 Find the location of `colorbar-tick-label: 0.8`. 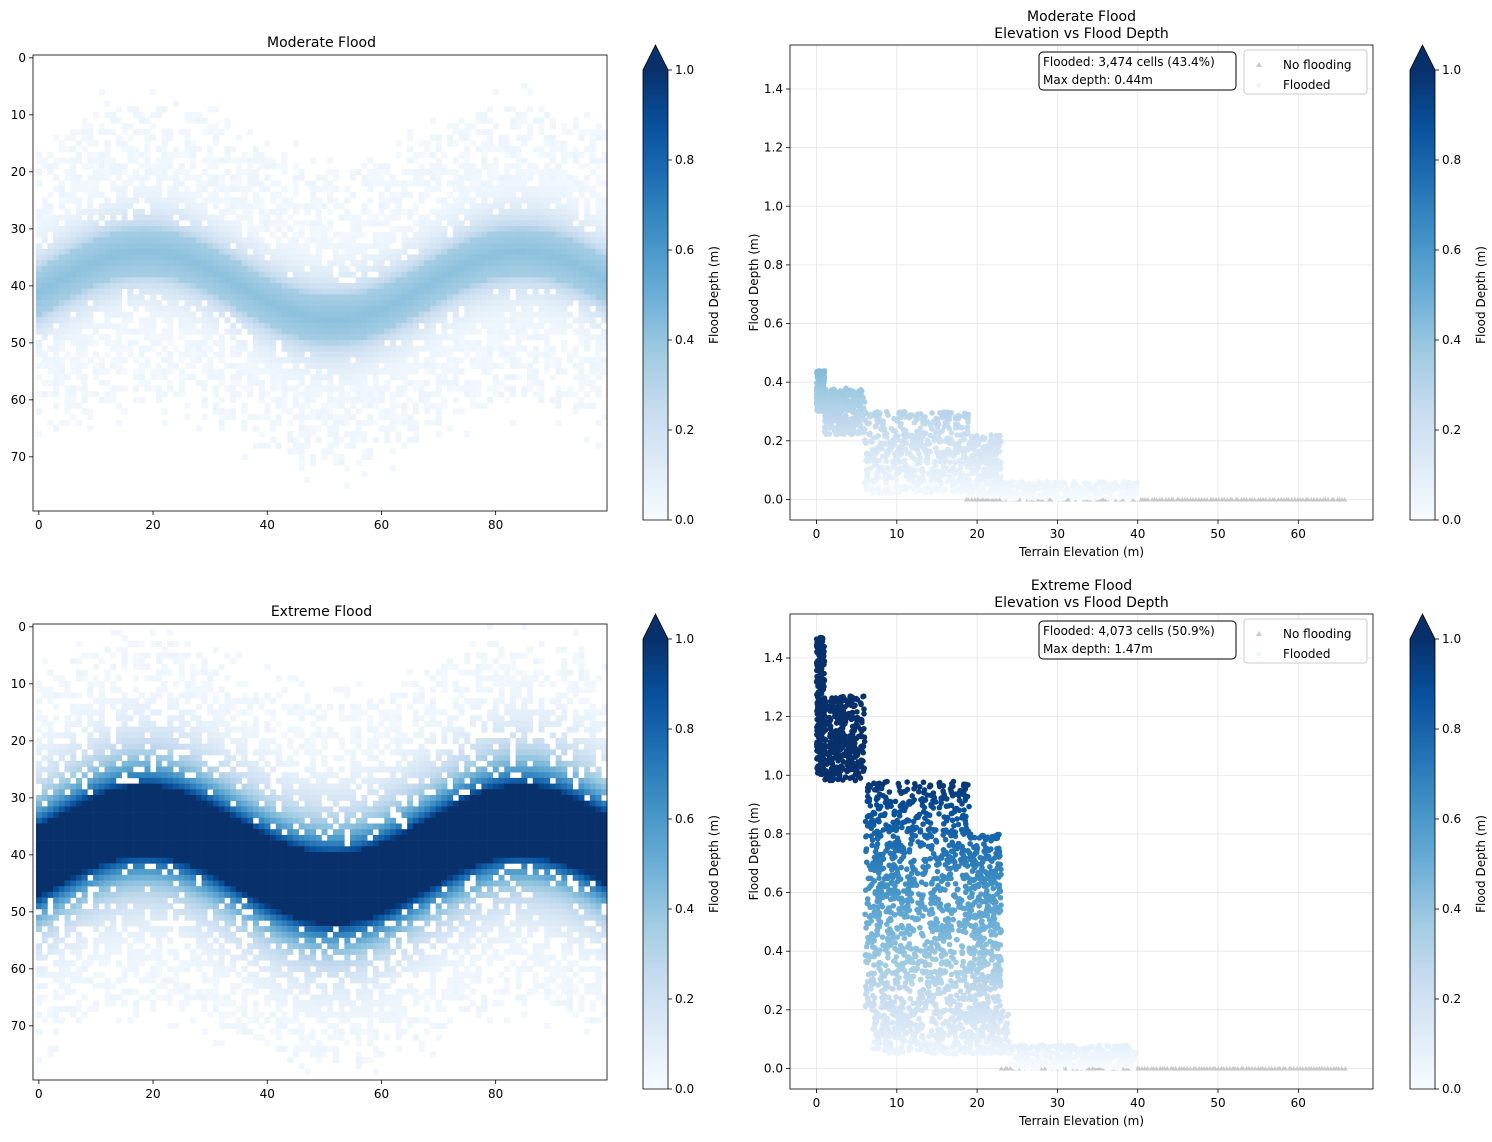

colorbar-tick-label: 0.8 is located at coordinates (1451, 160).